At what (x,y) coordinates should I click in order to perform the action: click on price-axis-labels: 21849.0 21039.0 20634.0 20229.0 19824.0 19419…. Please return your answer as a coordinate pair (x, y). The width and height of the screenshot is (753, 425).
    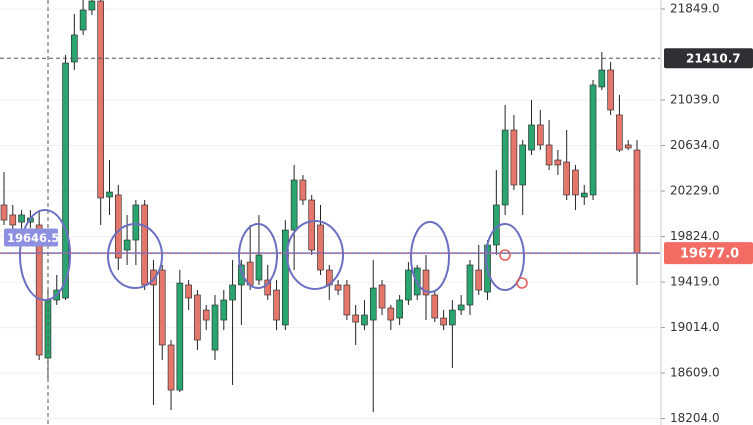
    Looking at the image, I should click on (690, 213).